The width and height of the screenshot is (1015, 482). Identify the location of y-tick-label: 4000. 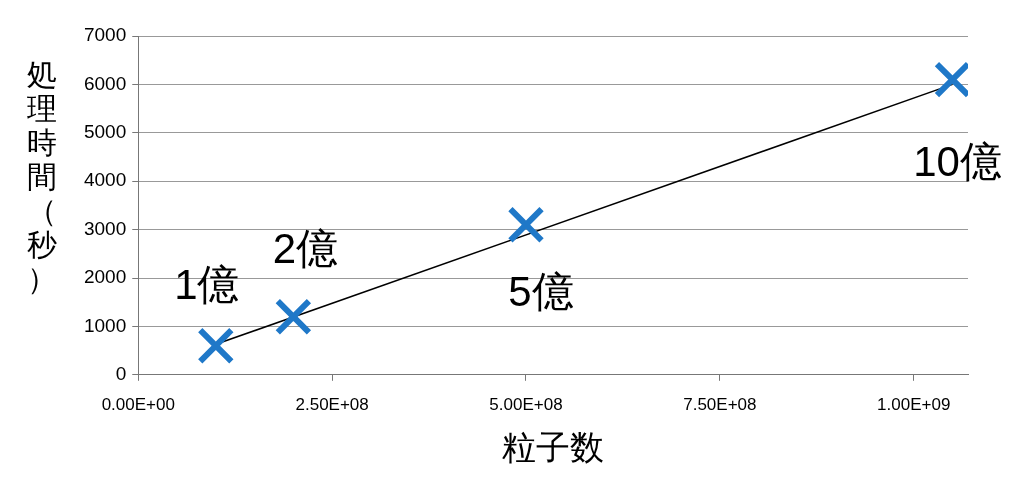
(105, 180).